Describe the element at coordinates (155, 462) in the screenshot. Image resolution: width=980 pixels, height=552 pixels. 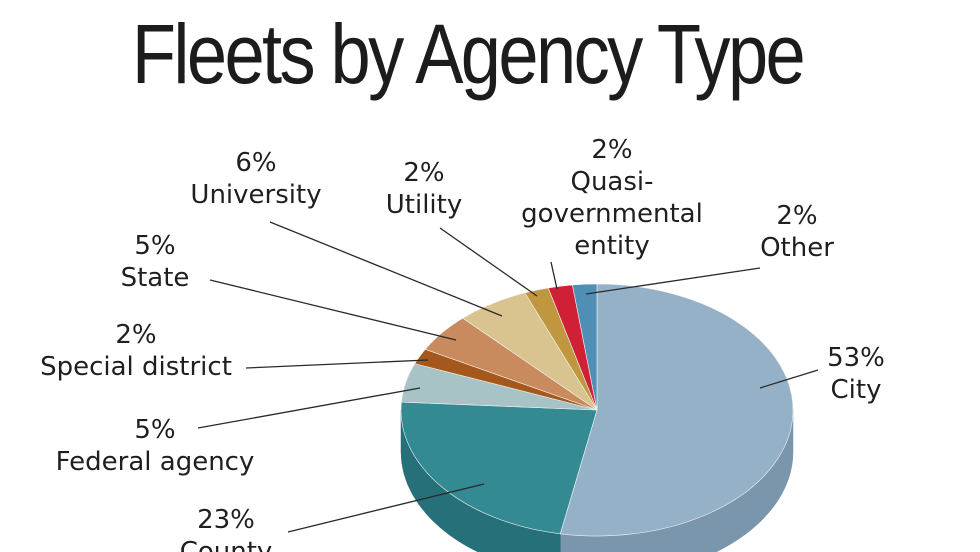
I see `slice-label-federal-agency: Federal agency` at that location.